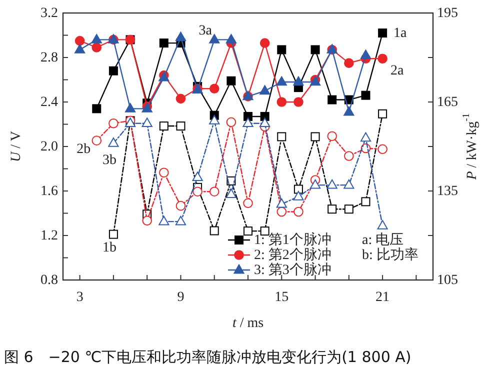 The height and width of the screenshot is (374, 483). What do you see at coordinates (80, 297) in the screenshot?
I see `x-tick-label: 3` at bounding box center [80, 297].